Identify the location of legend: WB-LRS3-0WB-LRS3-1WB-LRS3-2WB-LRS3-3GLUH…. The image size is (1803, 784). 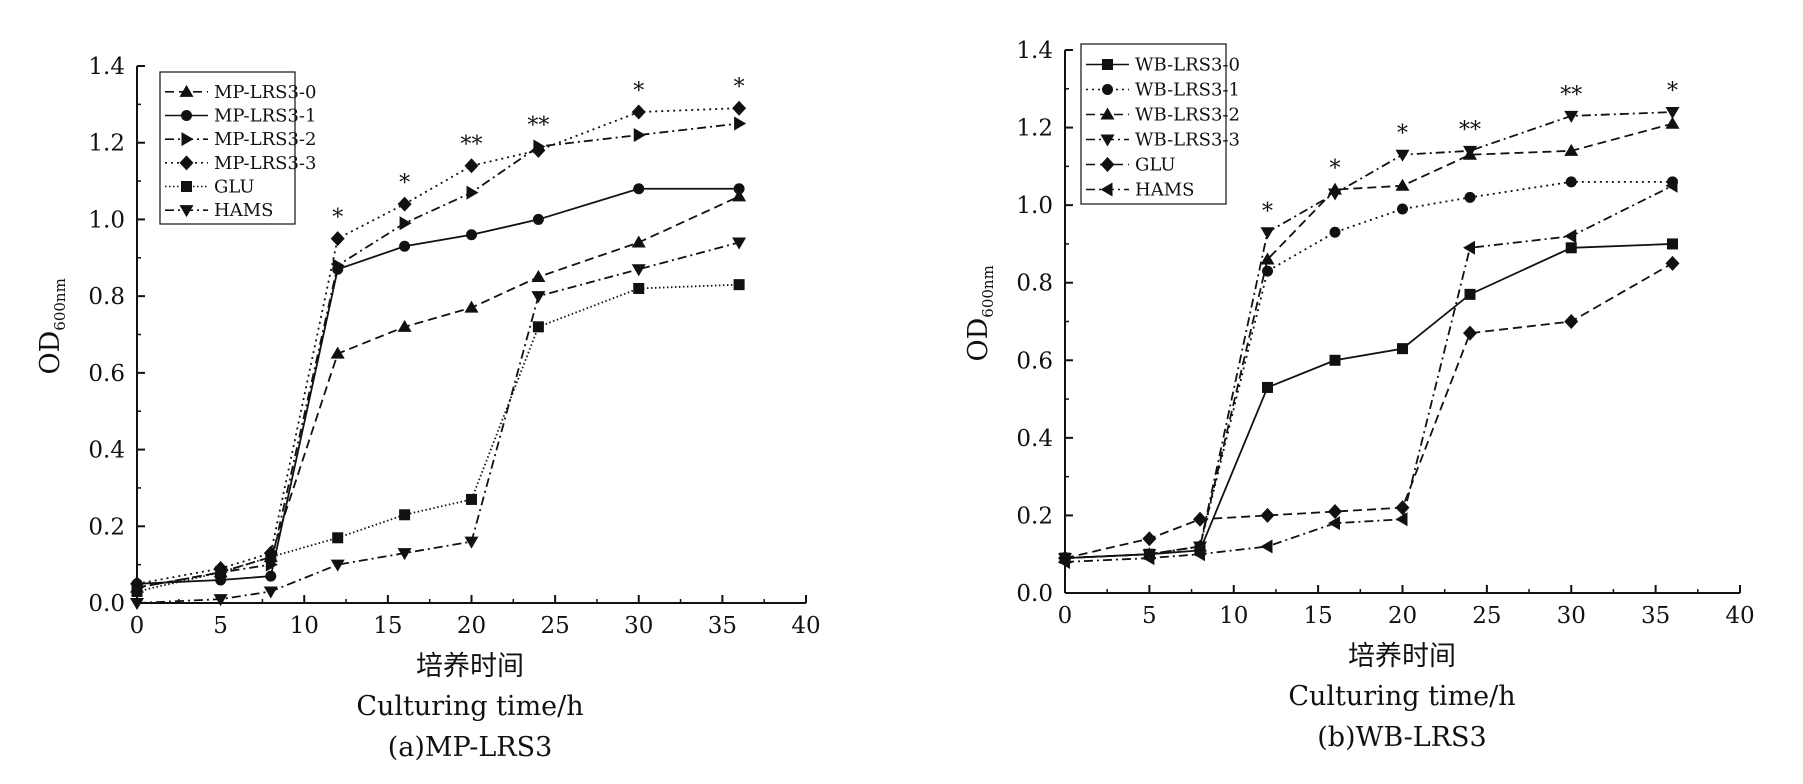
(1160, 124).